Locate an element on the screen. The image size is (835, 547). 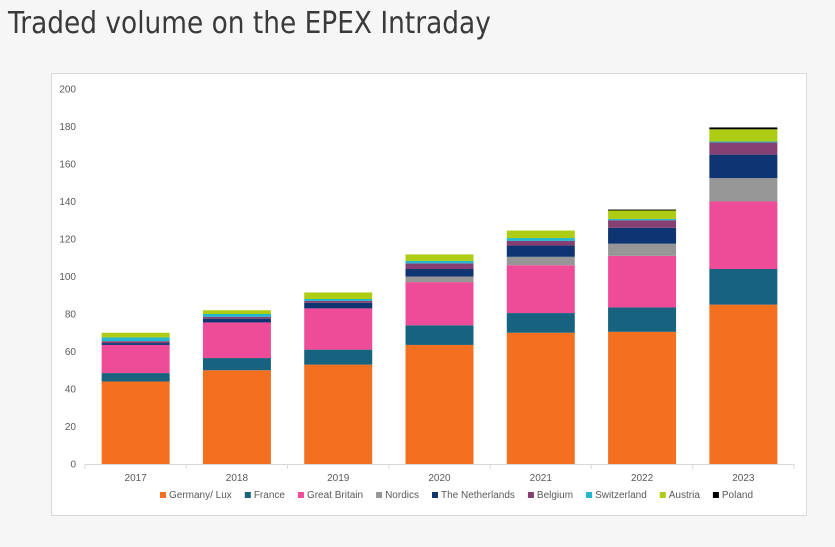
bar-segment-the-netherlands-2017 is located at coordinates (135, 344).